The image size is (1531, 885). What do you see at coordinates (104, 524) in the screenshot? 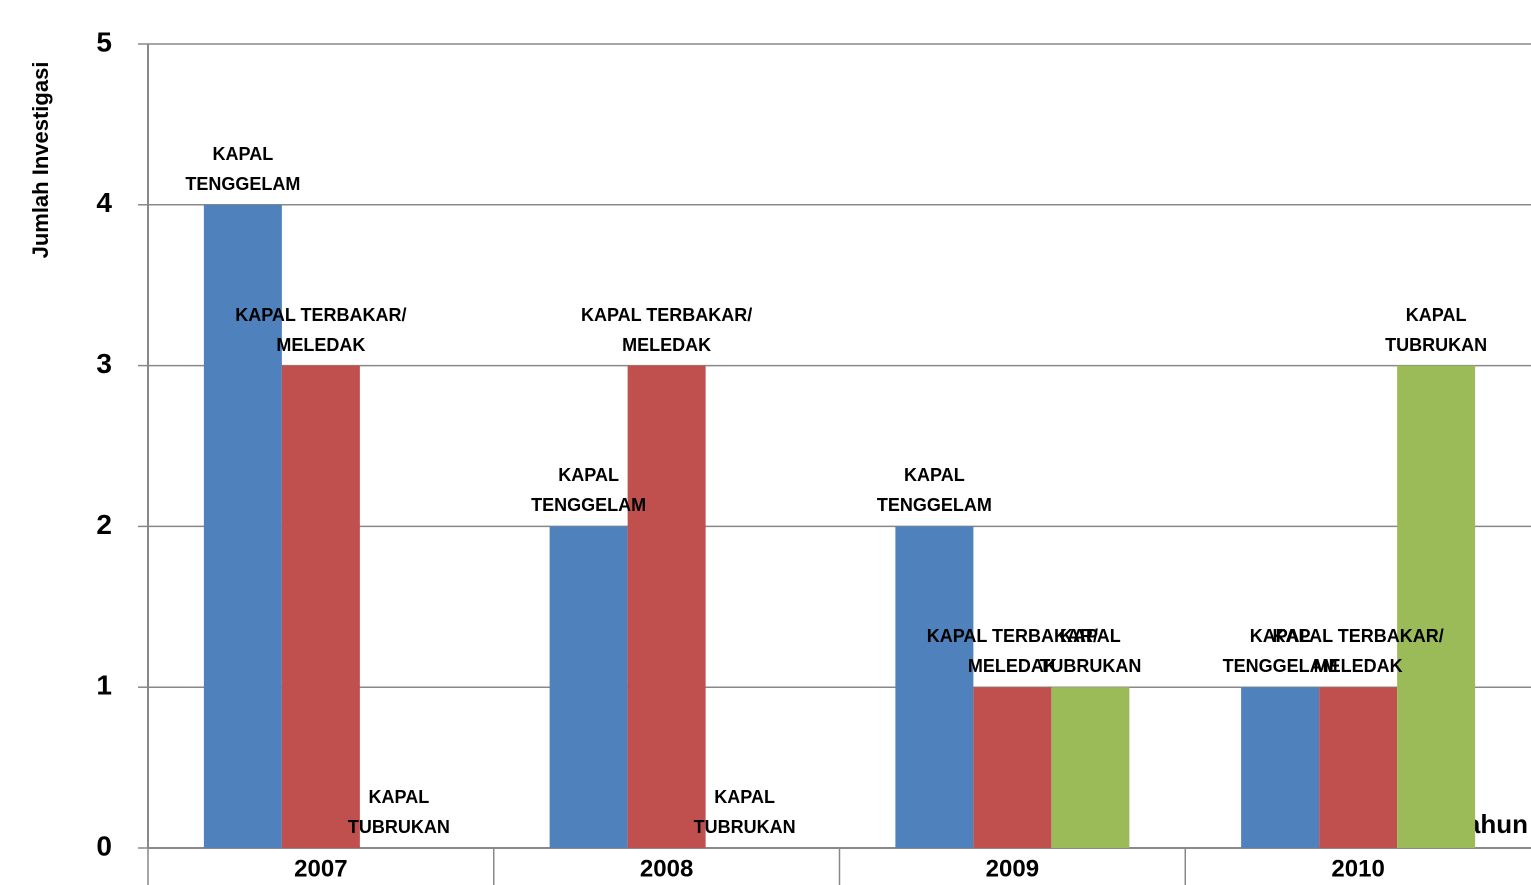
I see `y-tick-label: 2` at bounding box center [104, 524].